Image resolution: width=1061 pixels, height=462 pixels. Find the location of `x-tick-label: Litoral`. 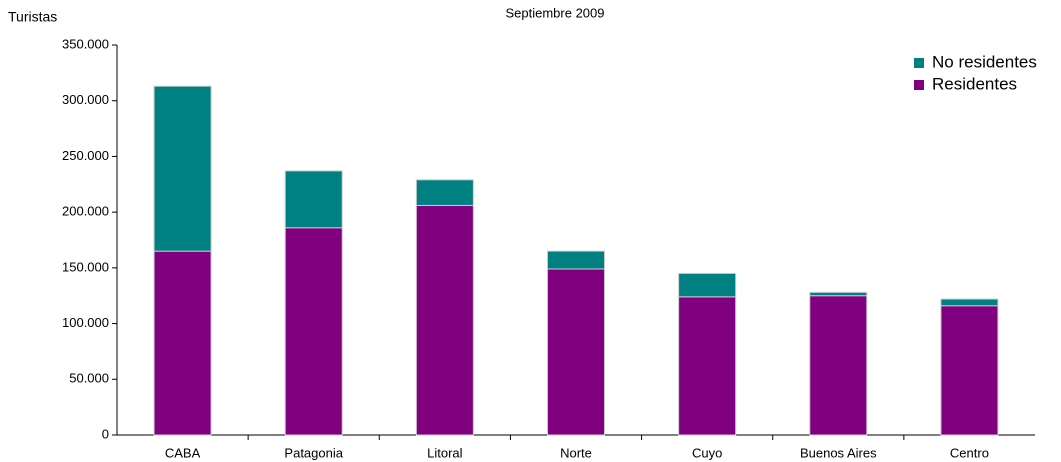

x-tick-label: Litoral is located at coordinates (445, 452).